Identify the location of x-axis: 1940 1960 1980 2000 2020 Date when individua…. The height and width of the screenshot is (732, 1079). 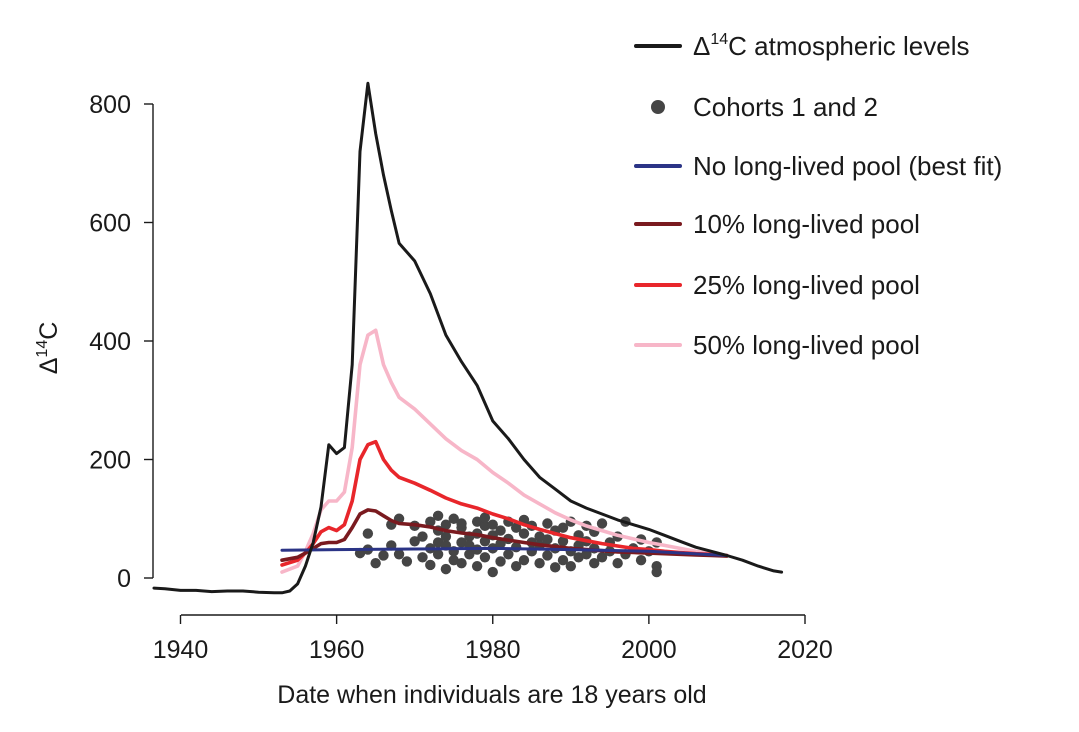
(493, 661).